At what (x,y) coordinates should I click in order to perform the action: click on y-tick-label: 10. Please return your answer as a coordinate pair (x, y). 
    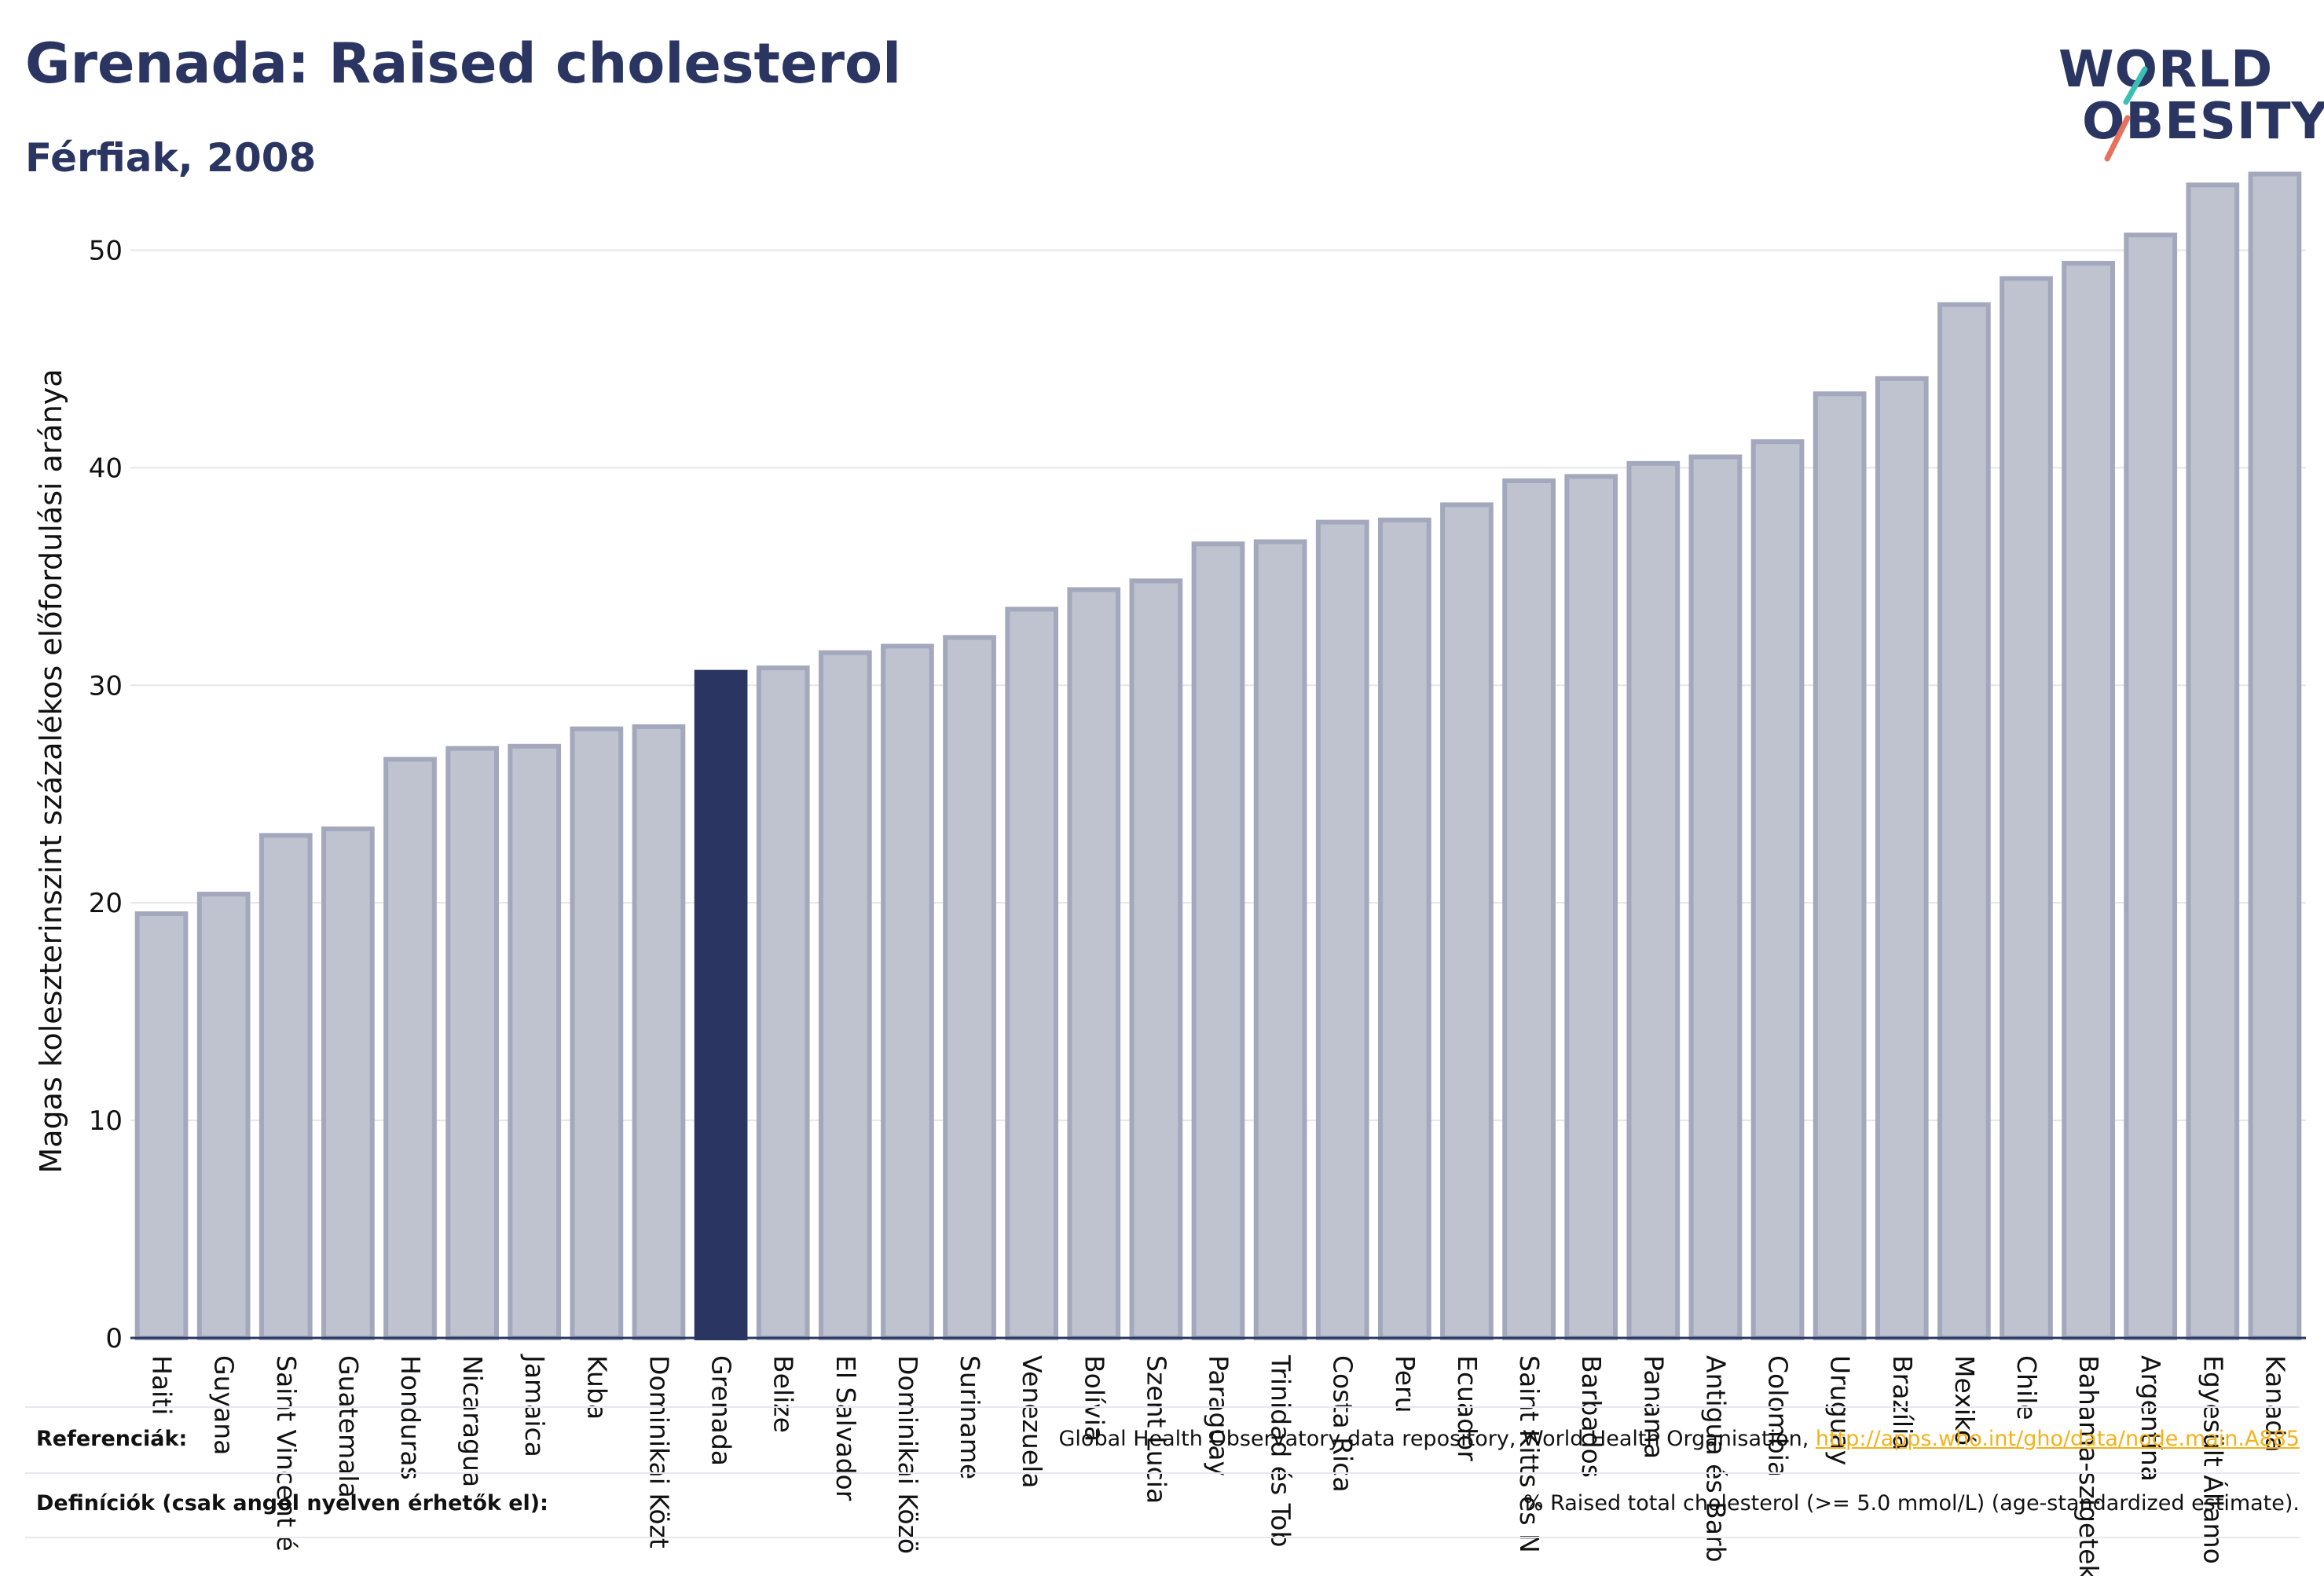
    Looking at the image, I should click on (106, 1121).